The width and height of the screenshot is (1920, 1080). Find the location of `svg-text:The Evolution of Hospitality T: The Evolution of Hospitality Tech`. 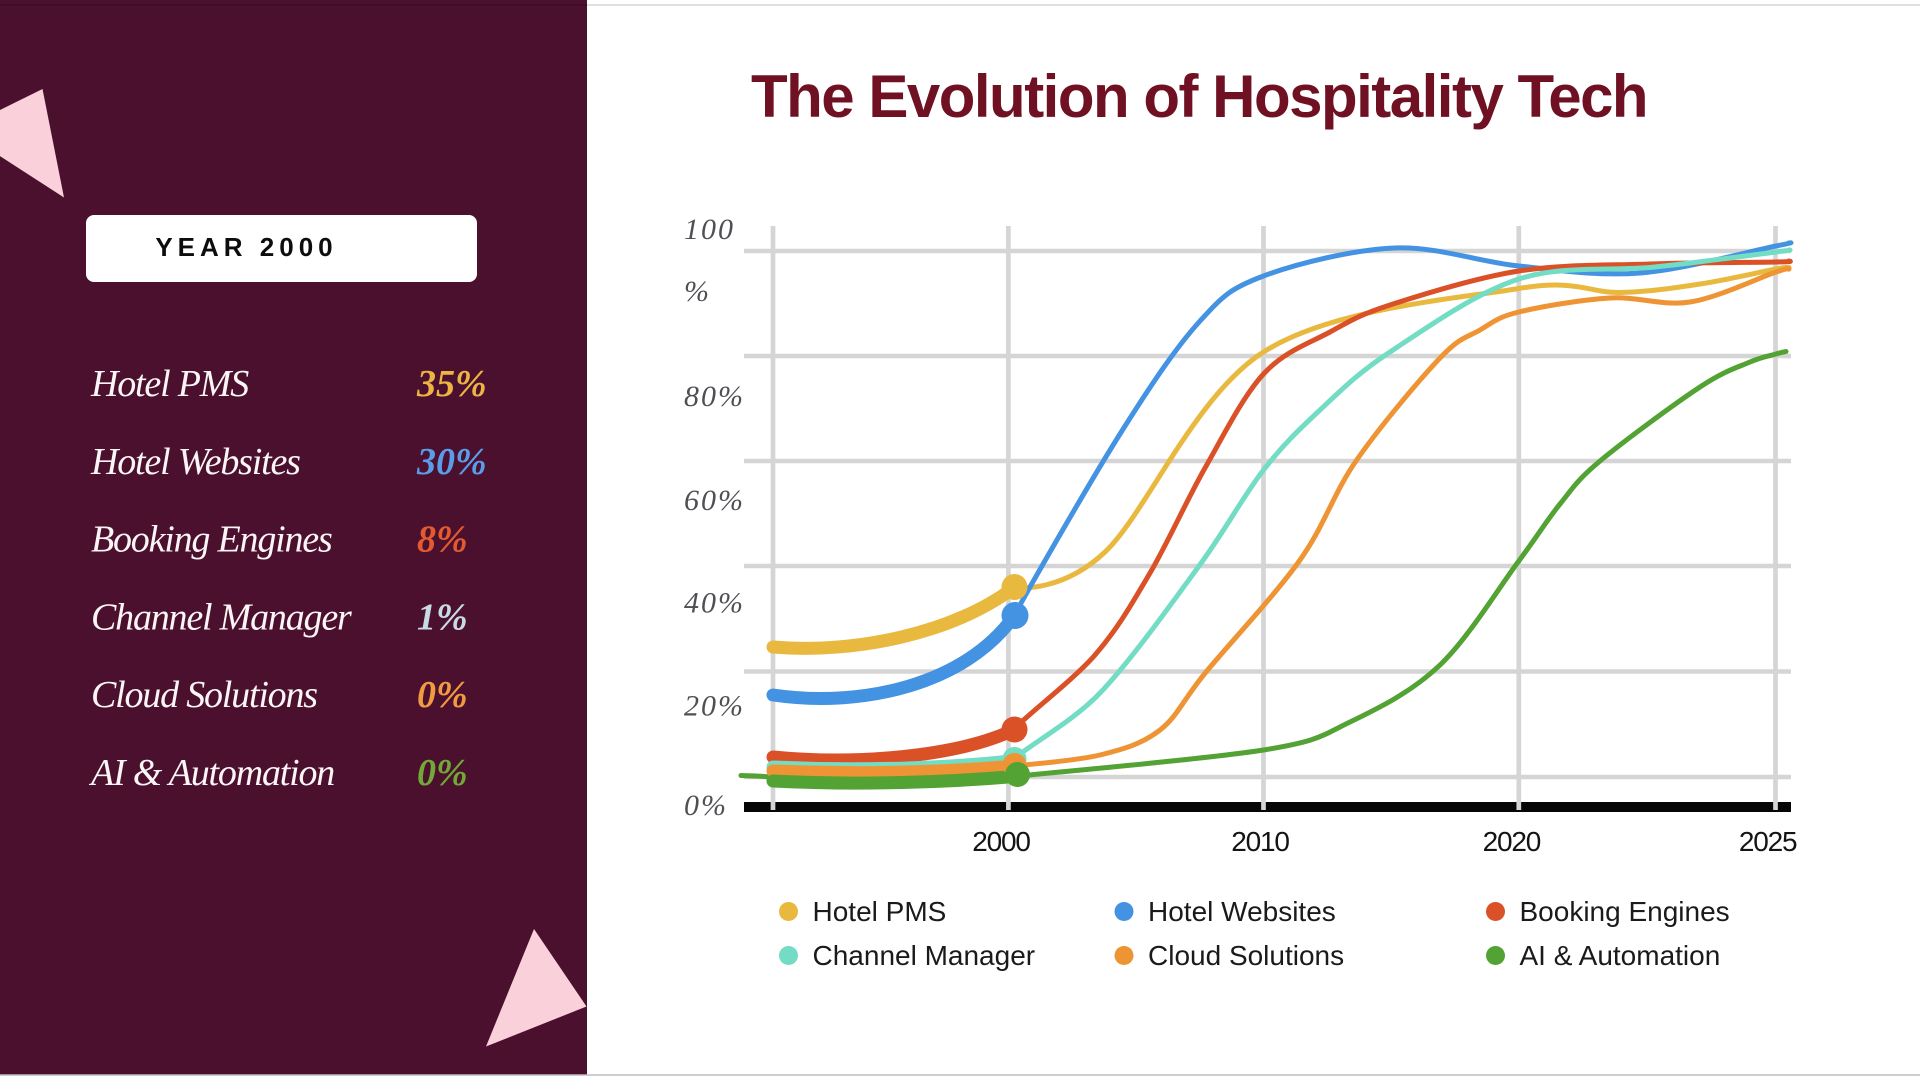

svg-text:The Evolution of Hospitality T: The Evolution of Hospitality Tech is located at coordinates (1199, 96).